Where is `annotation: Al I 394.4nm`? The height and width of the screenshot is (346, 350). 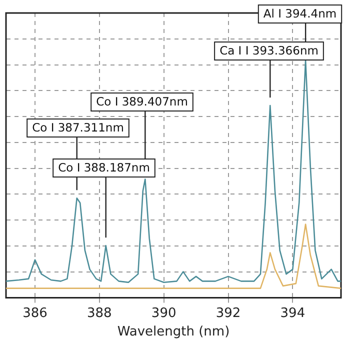 annotation: Al I 394.4nm is located at coordinates (300, 13).